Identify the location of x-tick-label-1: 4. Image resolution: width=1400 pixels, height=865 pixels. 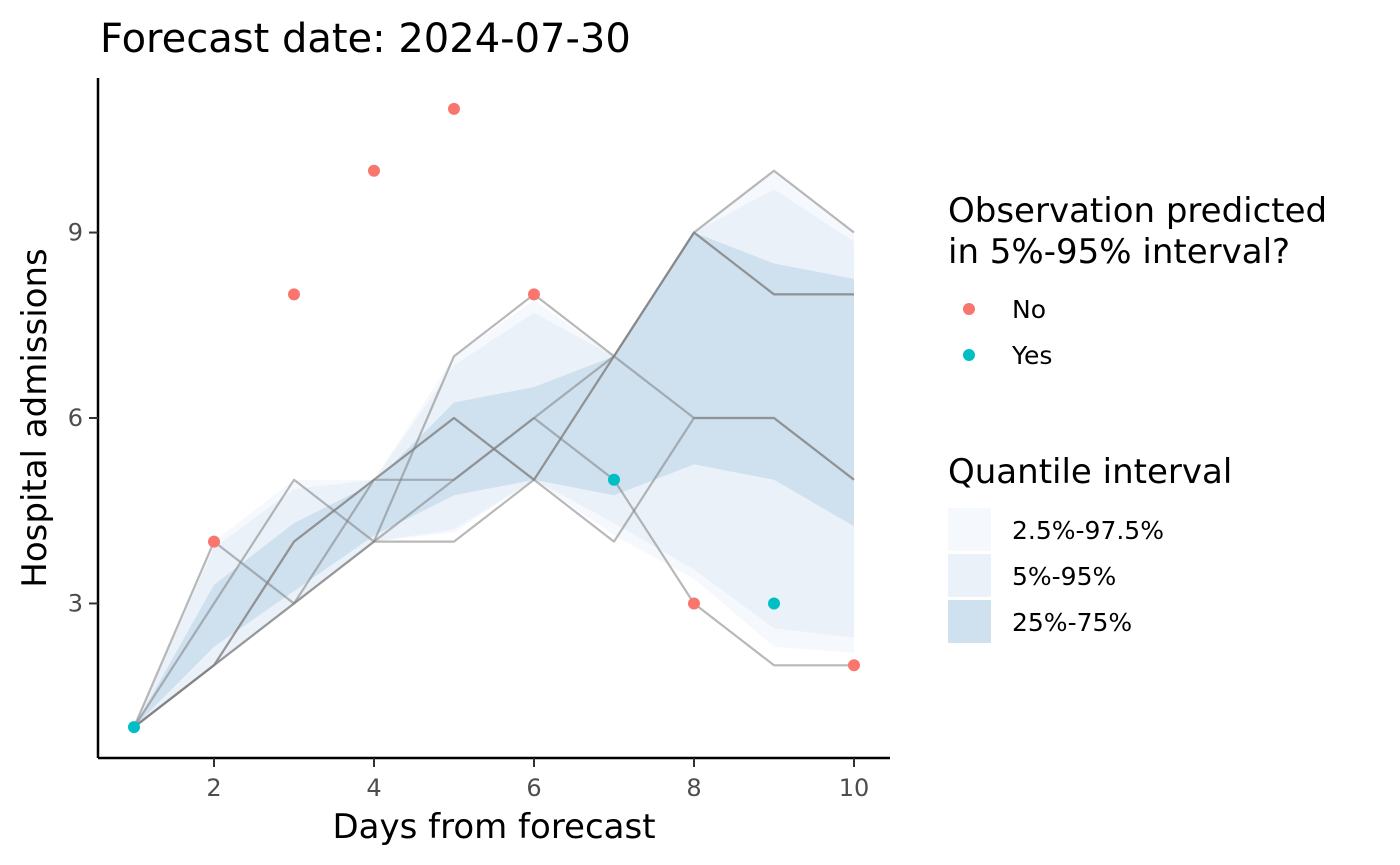
(373, 788).